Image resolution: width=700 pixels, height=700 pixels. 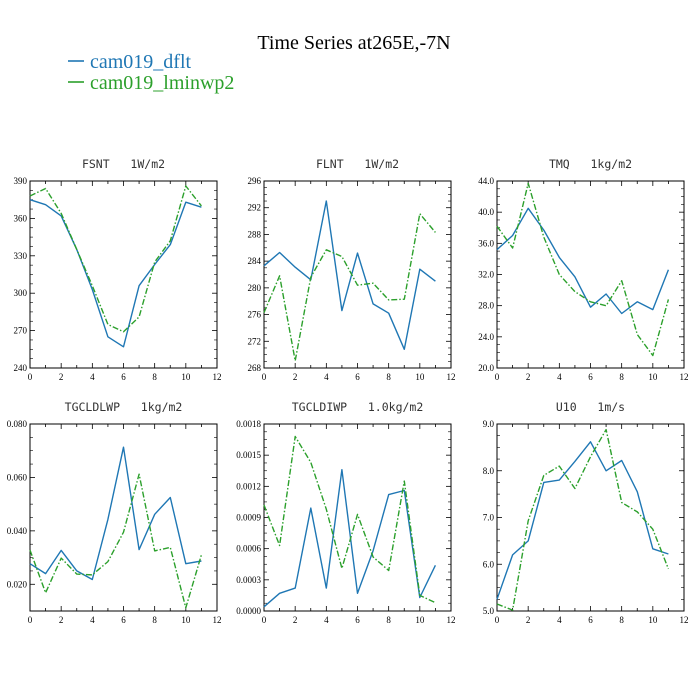 I want to click on panel-title: FLNT 1W/m2, so click(x=357, y=164).